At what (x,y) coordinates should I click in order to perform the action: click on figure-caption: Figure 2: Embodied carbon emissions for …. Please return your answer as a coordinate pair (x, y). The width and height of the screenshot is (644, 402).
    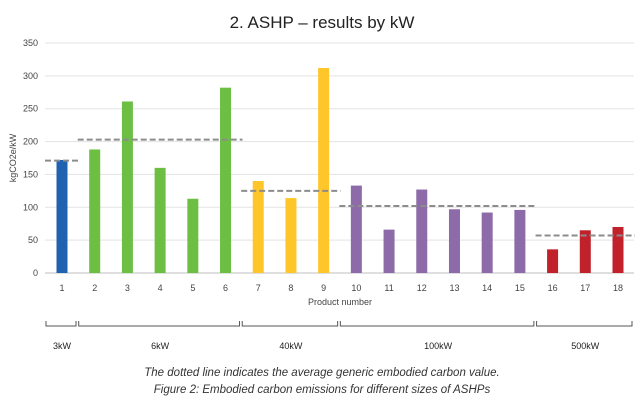
    Looking at the image, I should click on (322, 390).